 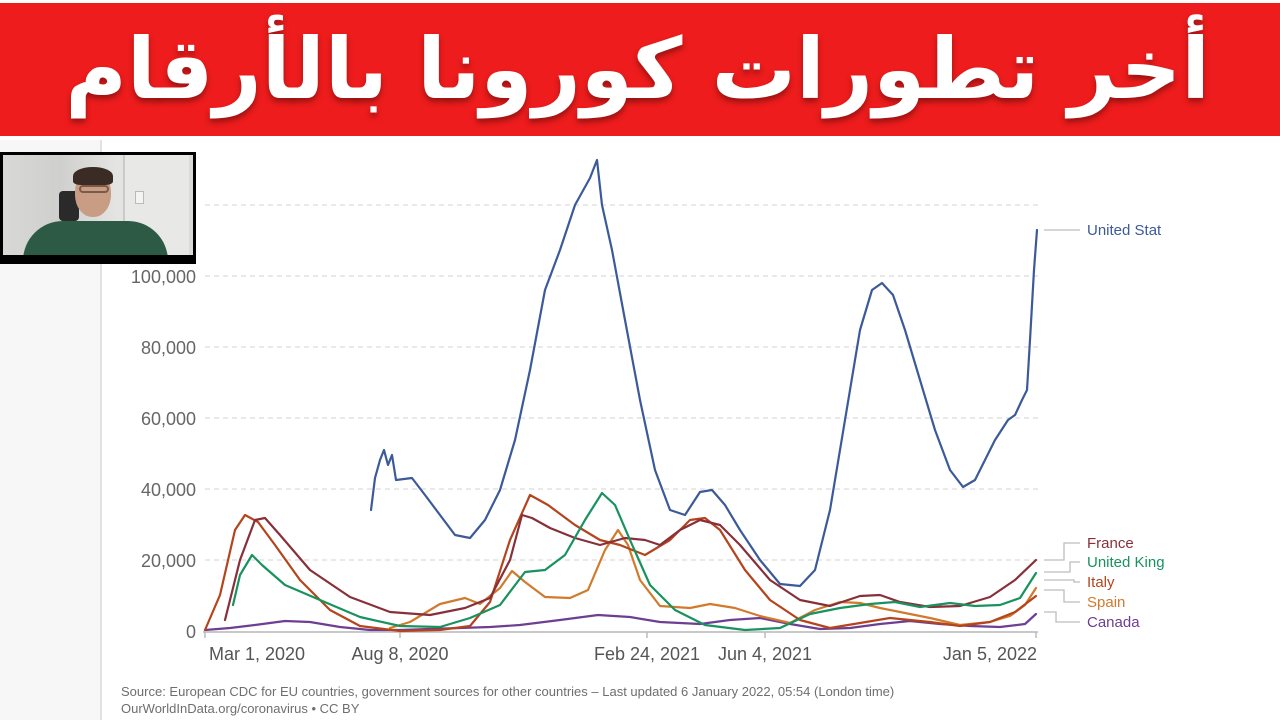 I want to click on webcam-overlay, so click(x=98, y=208).